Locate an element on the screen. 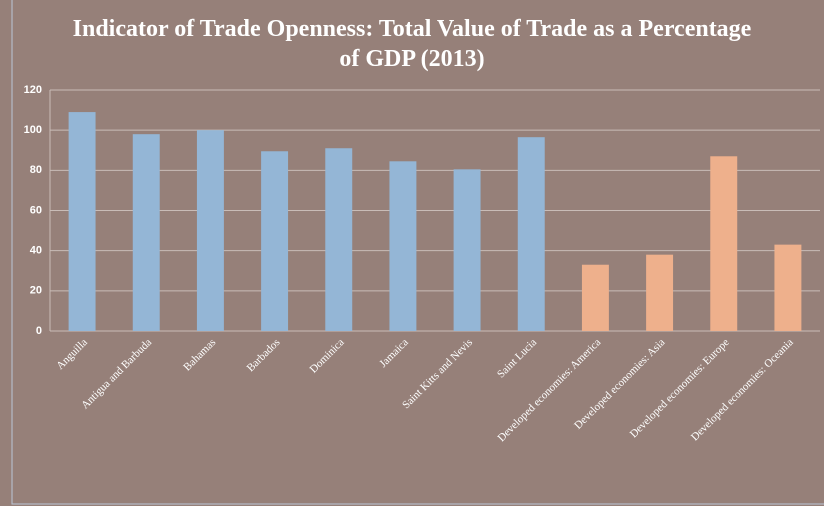  x-tick-label: Antigua and Barbuda is located at coordinates (116, 373).